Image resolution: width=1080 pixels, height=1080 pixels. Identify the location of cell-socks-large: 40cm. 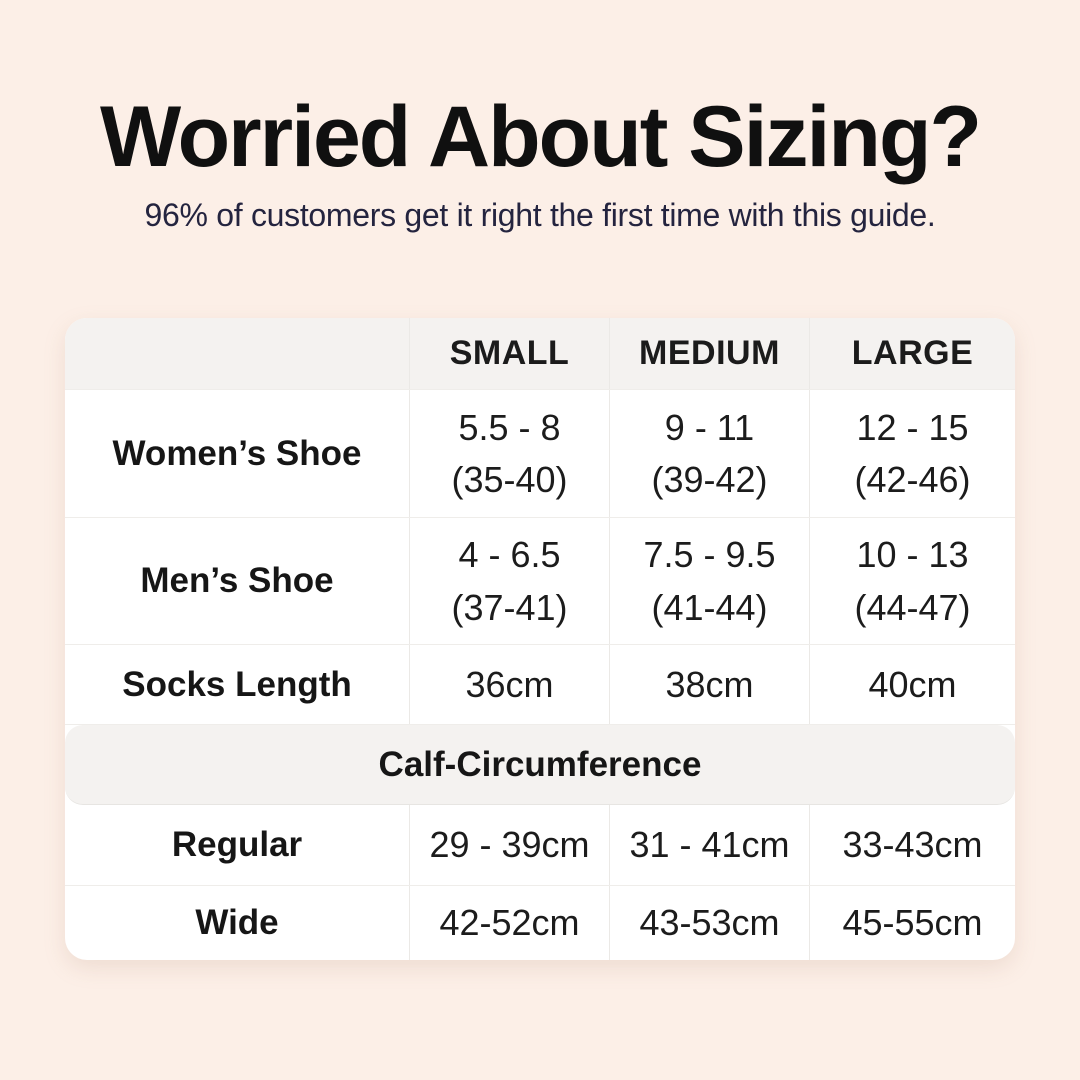
(912, 684).